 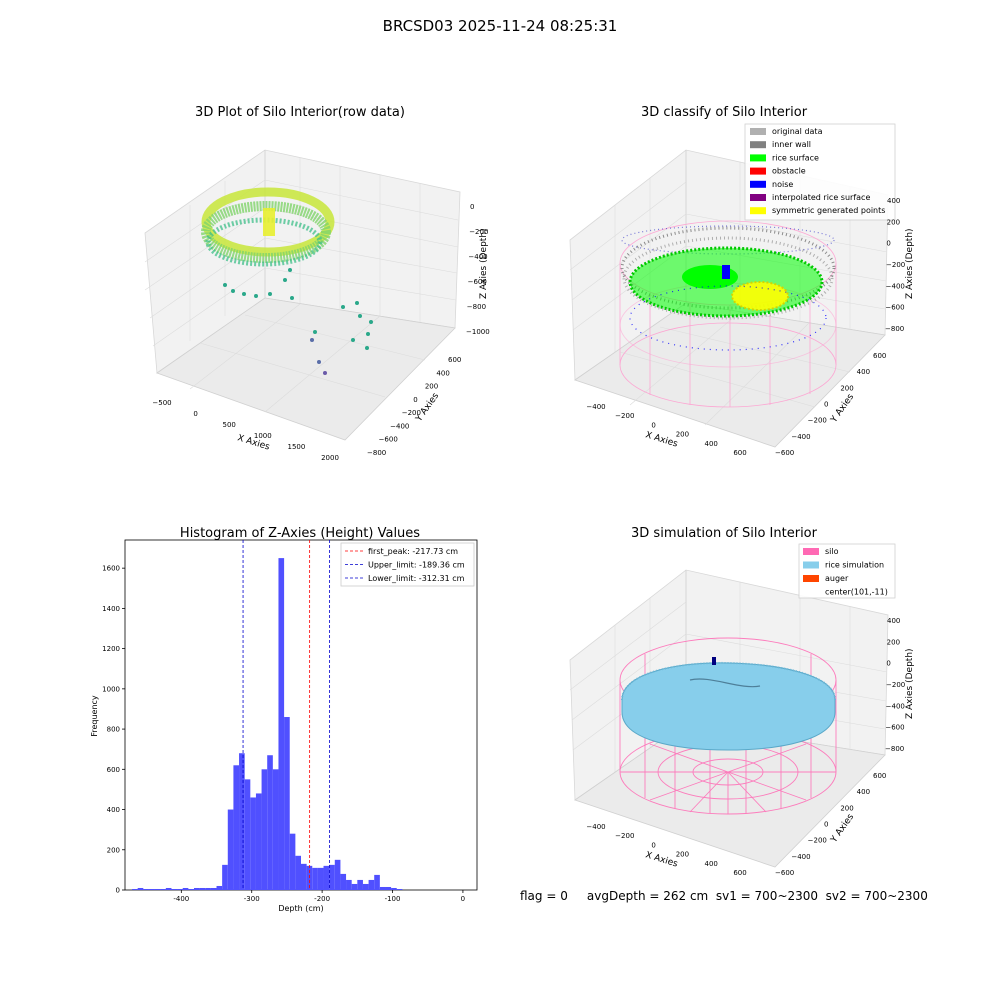 I want to click on raw-data-3d-plot: 3D Plot of Silo Interior(row data), so click(x=317, y=283).